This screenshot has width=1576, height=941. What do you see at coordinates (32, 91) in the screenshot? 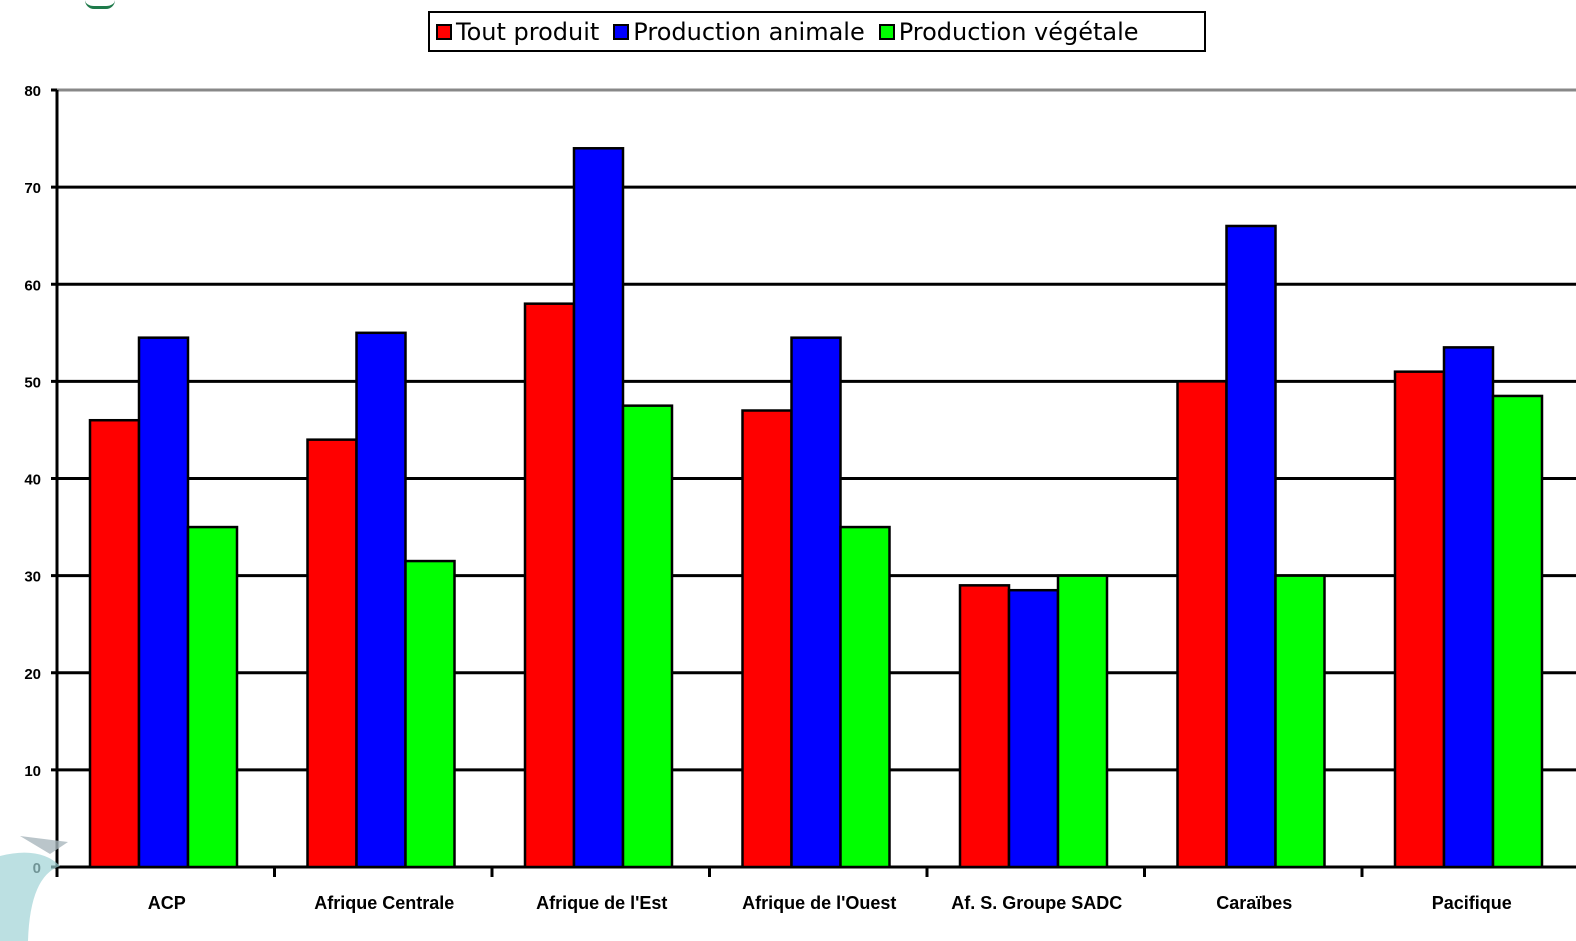
I see `y-tick-label: 80` at bounding box center [32, 91].